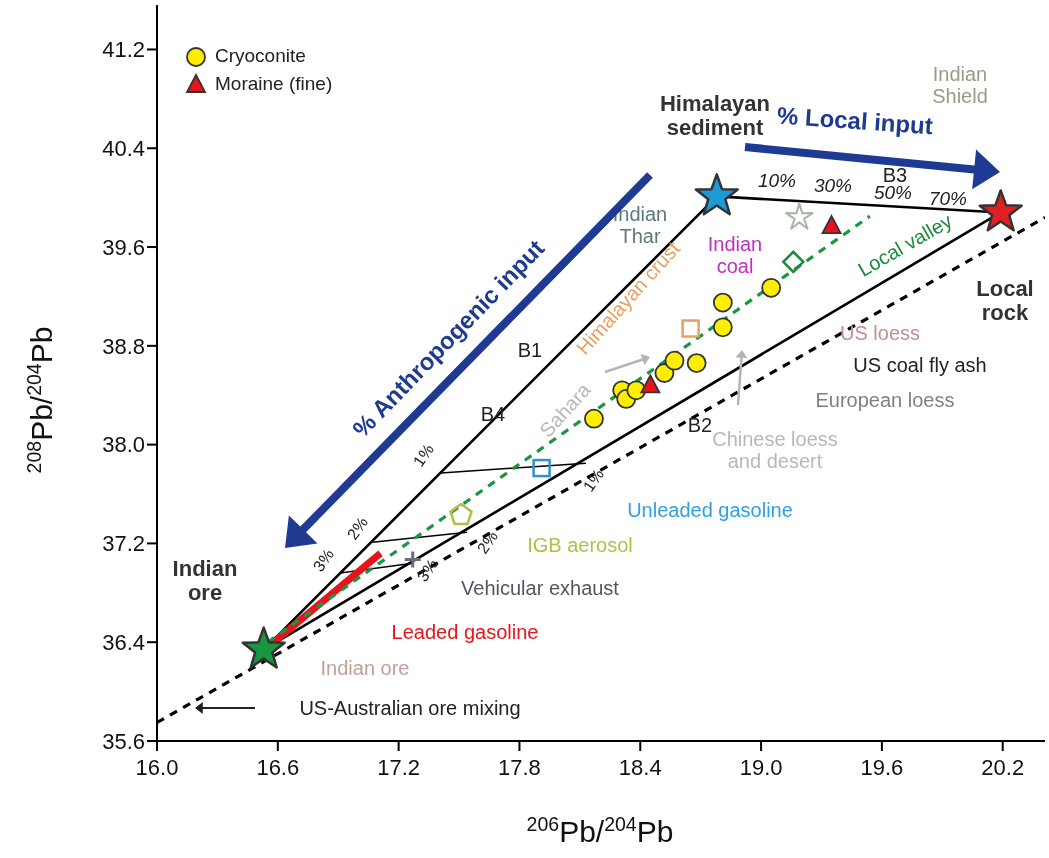  What do you see at coordinates (710, 510) in the screenshot?
I see `annotation: Unleaded gasoline` at bounding box center [710, 510].